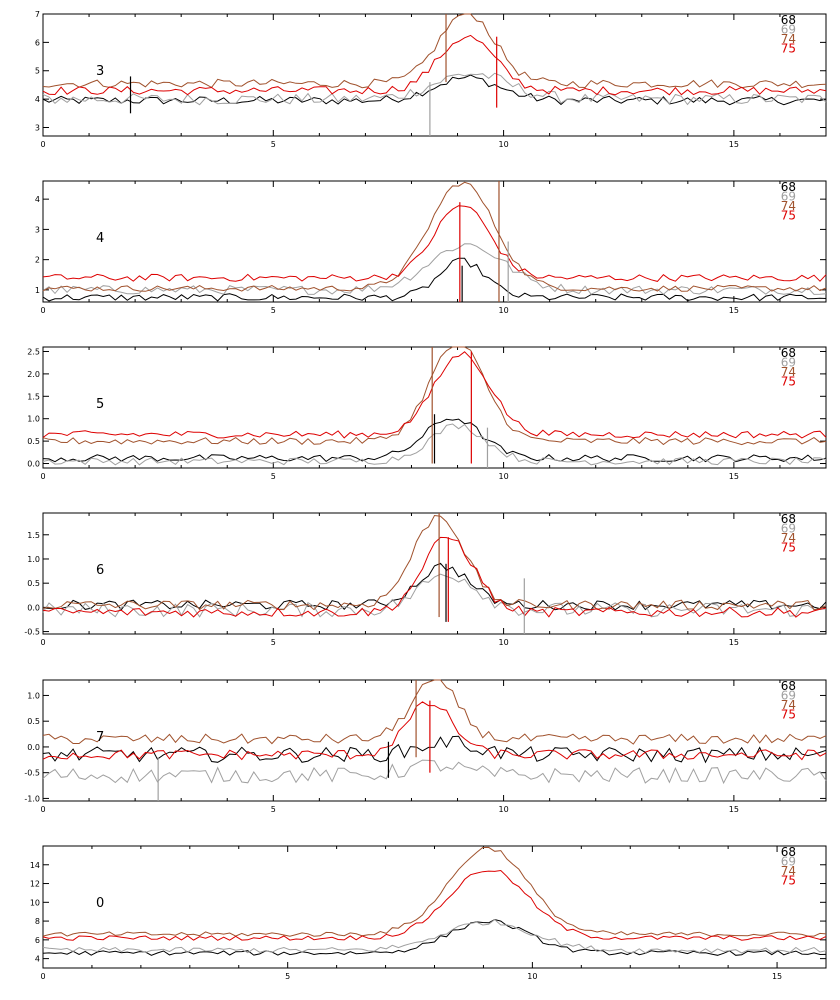 The height and width of the screenshot is (1000, 840). Describe the element at coordinates (35, 902) in the screenshot. I see `y-tick-label: 10` at that location.